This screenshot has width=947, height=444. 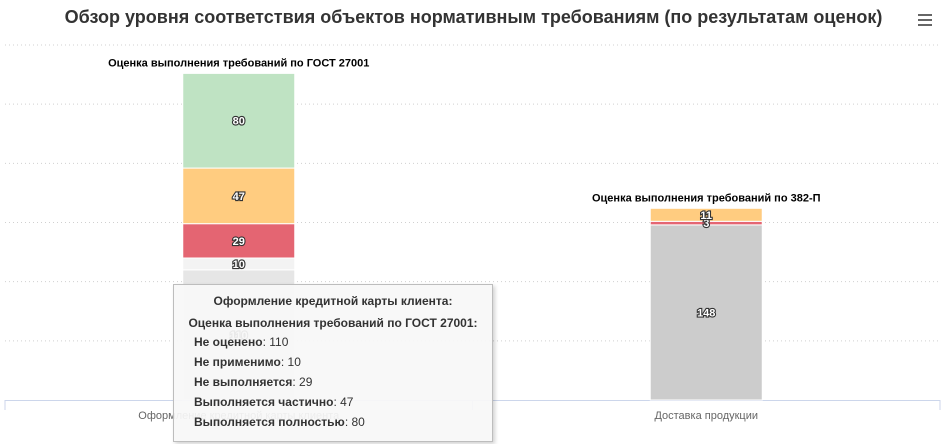 What do you see at coordinates (706, 198) in the screenshot?
I see `stack-total-label: Оценка выполнения требований по 382-П` at bounding box center [706, 198].